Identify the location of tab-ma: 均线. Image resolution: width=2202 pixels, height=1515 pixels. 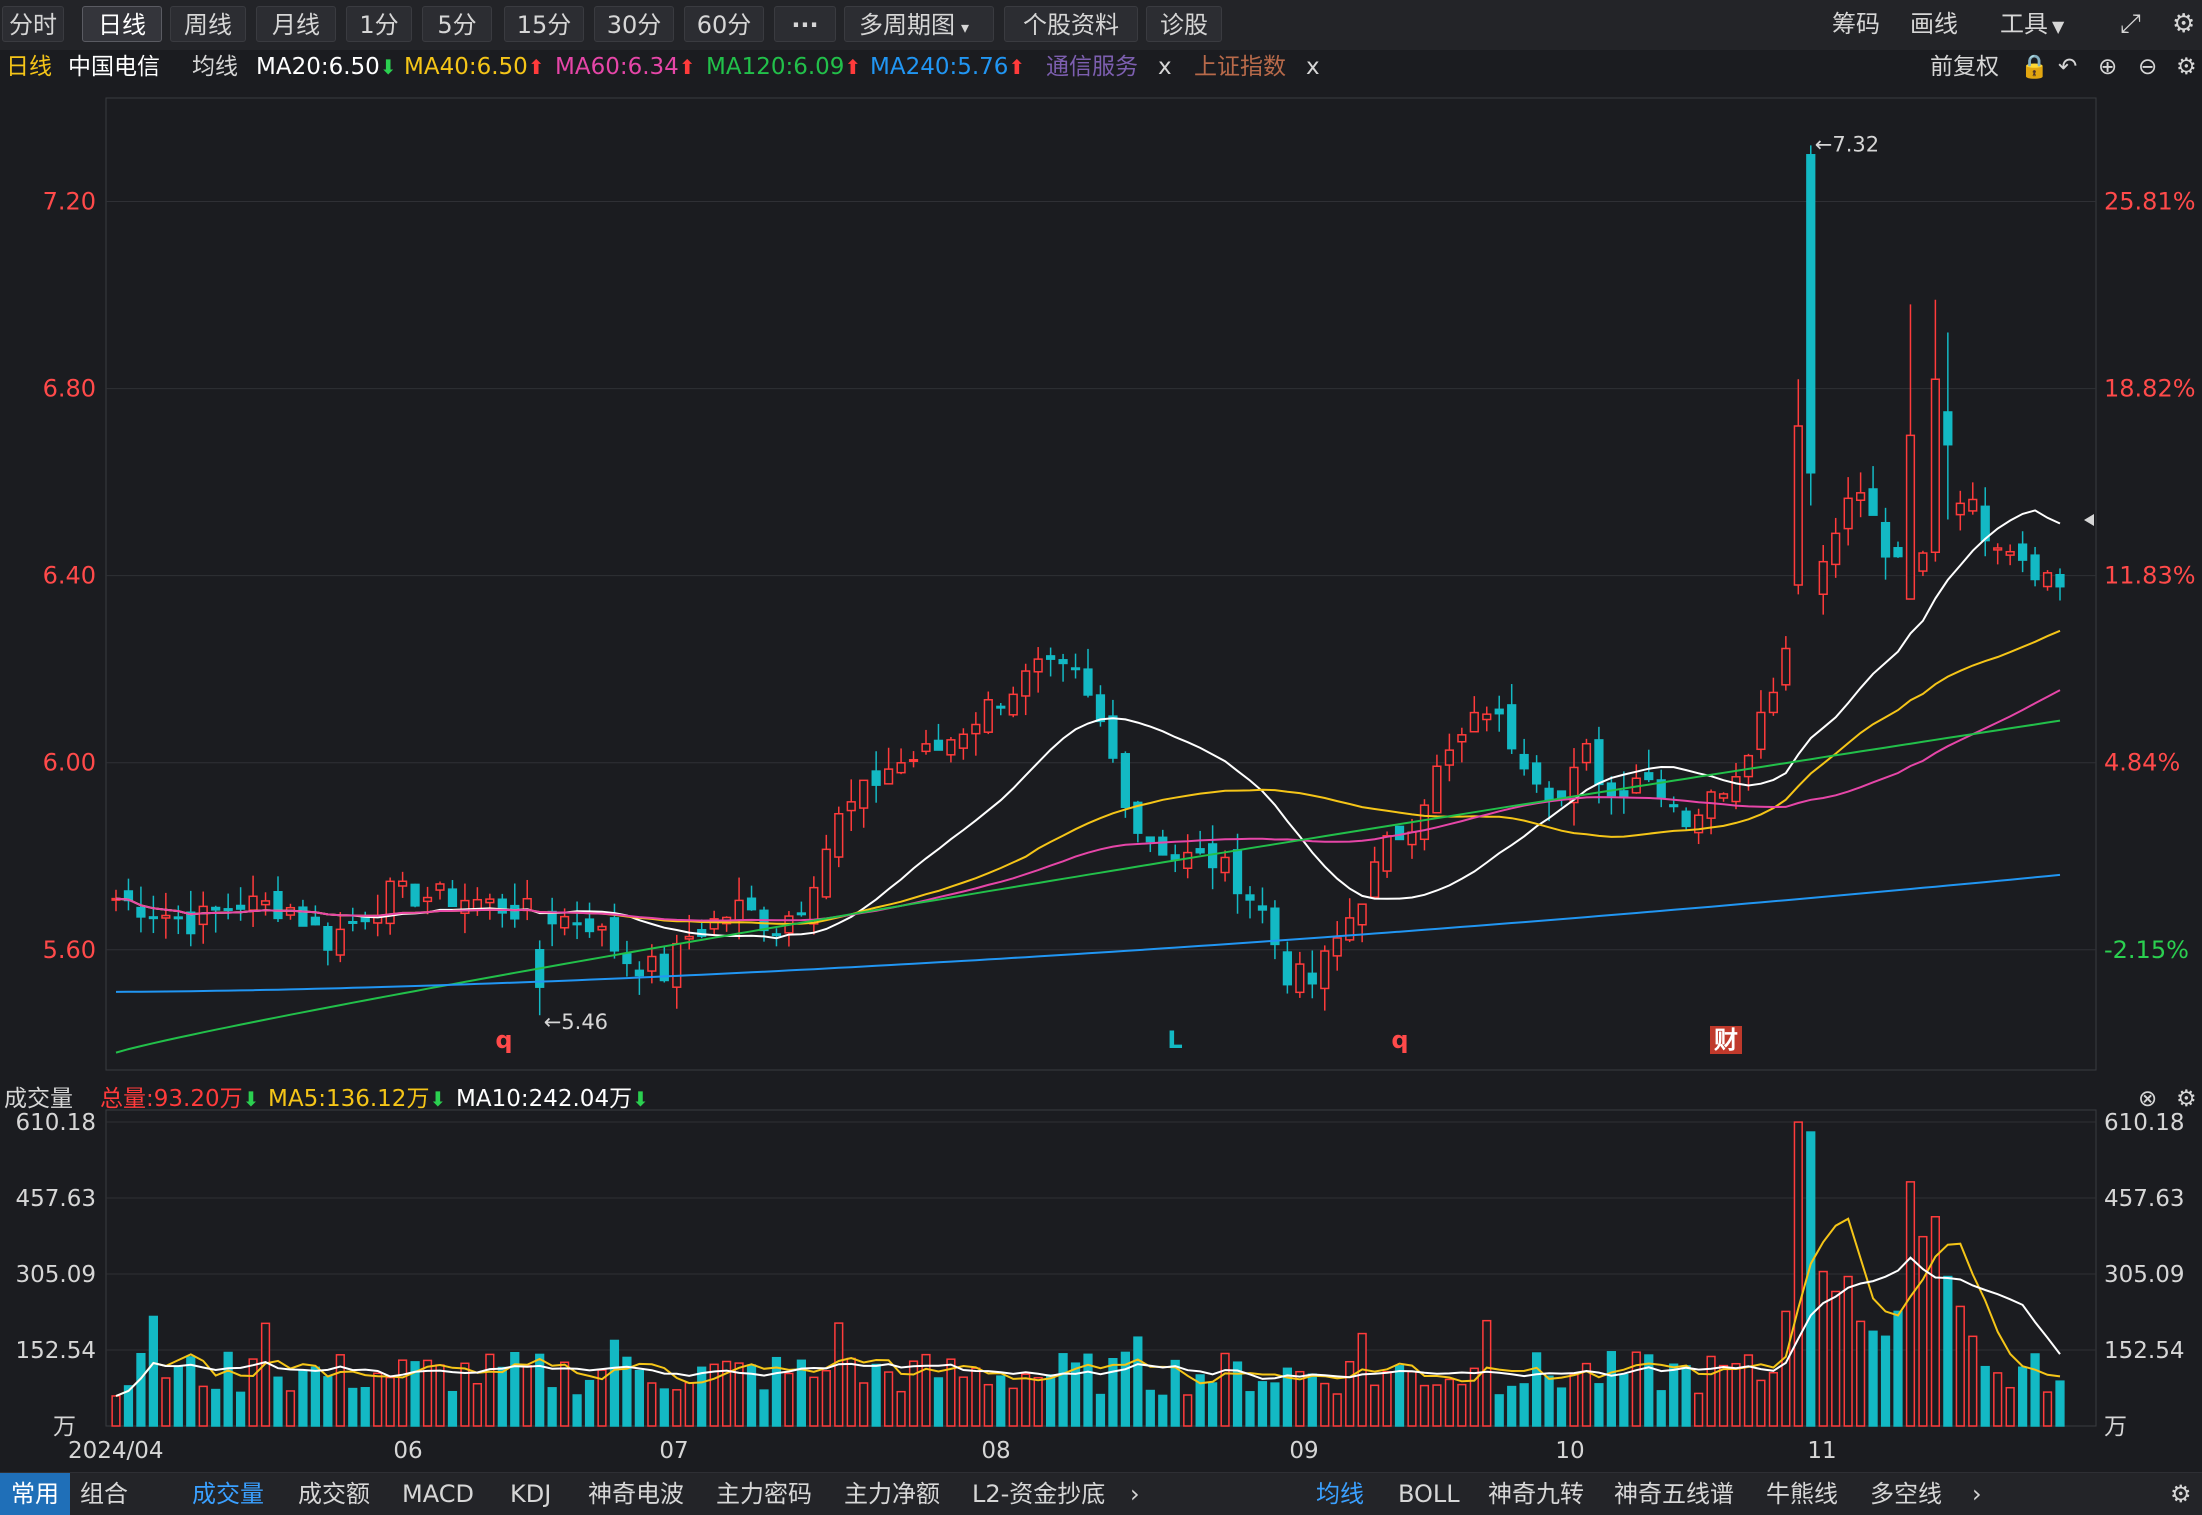
(1340, 1494).